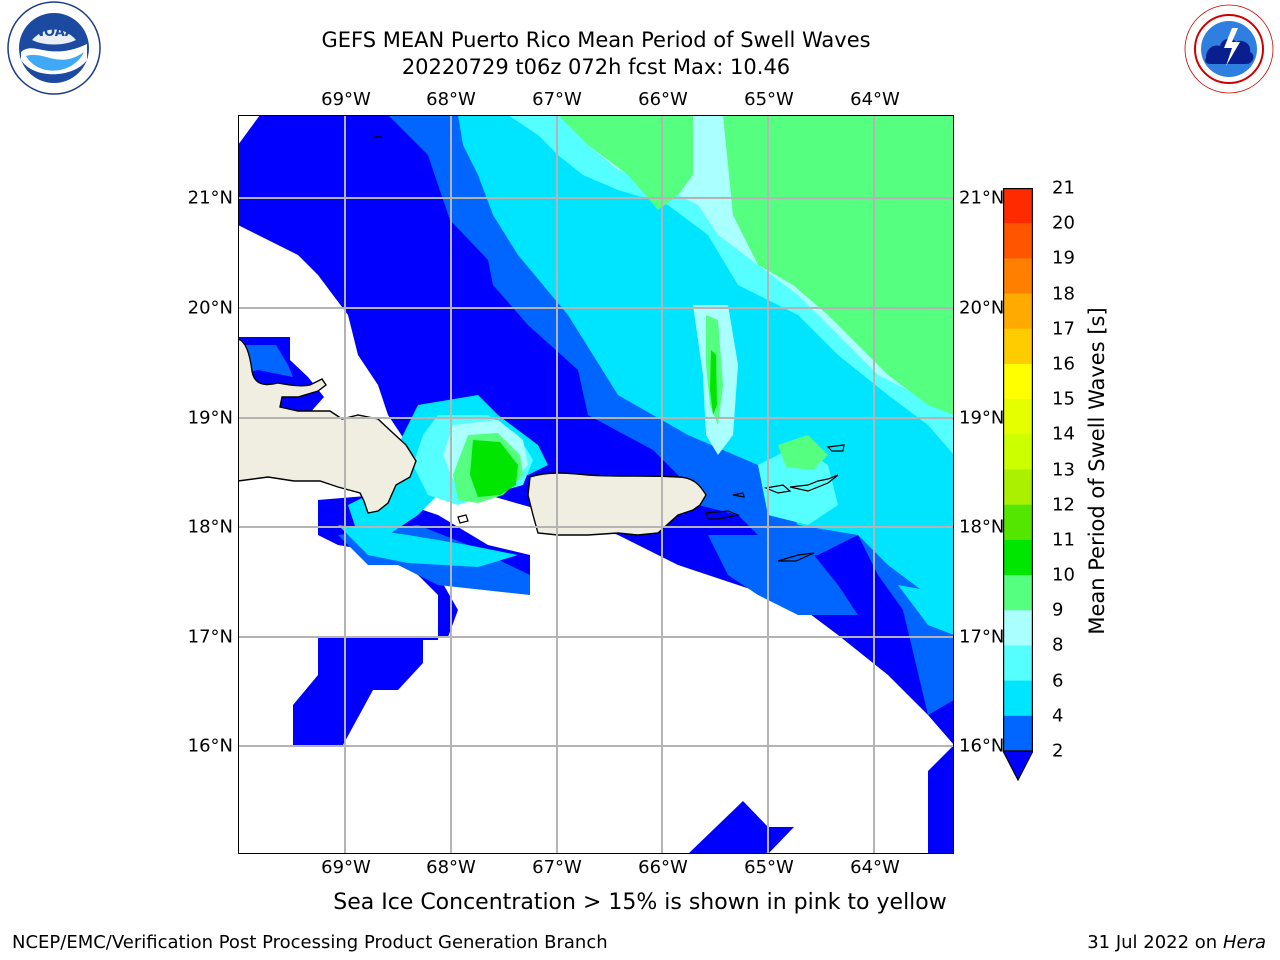  Describe the element at coordinates (1018, 766) in the screenshot. I see `colorbar-extend-arrow` at that location.